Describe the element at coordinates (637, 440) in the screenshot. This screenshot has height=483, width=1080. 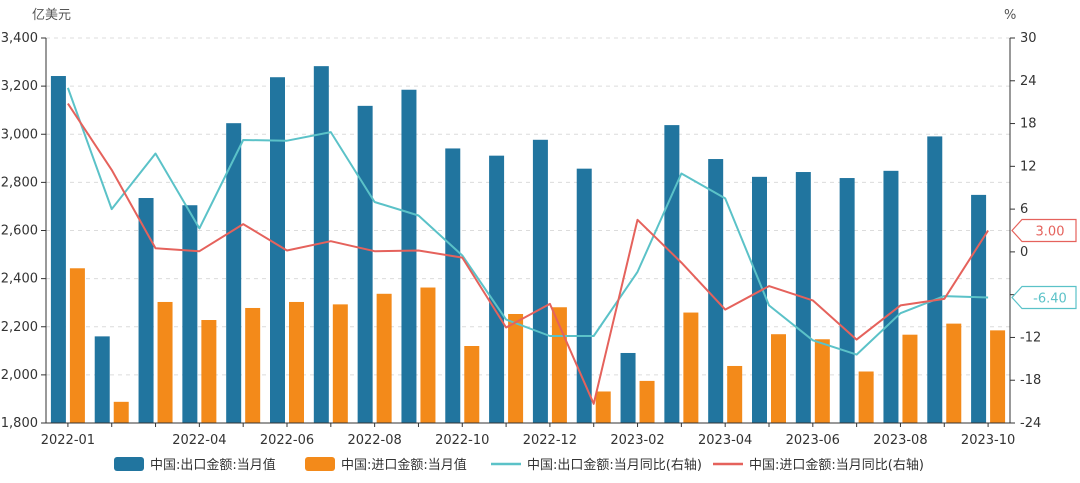
I see `x-axis-tick-label: 2023-02` at that location.